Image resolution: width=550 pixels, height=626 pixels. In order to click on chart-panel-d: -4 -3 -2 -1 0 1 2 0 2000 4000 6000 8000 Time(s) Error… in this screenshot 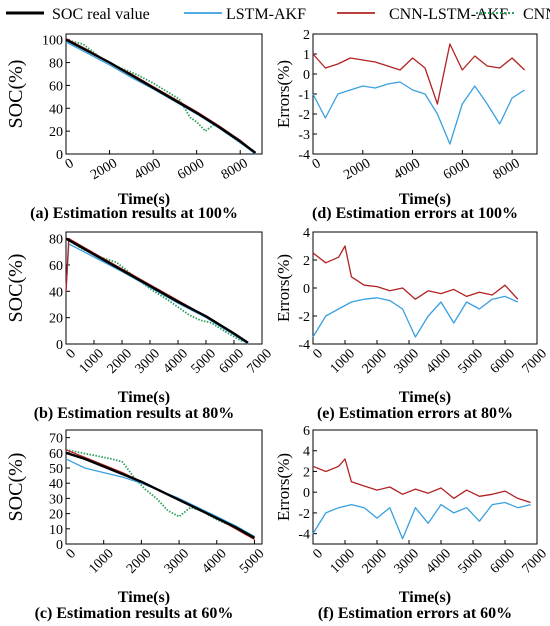, I will do `click(406, 125)`.